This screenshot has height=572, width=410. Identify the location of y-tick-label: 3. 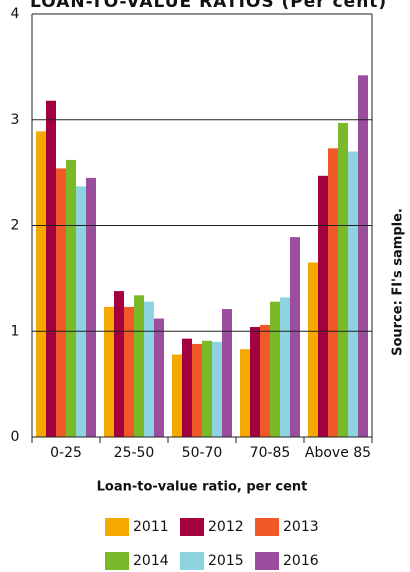
(15, 120).